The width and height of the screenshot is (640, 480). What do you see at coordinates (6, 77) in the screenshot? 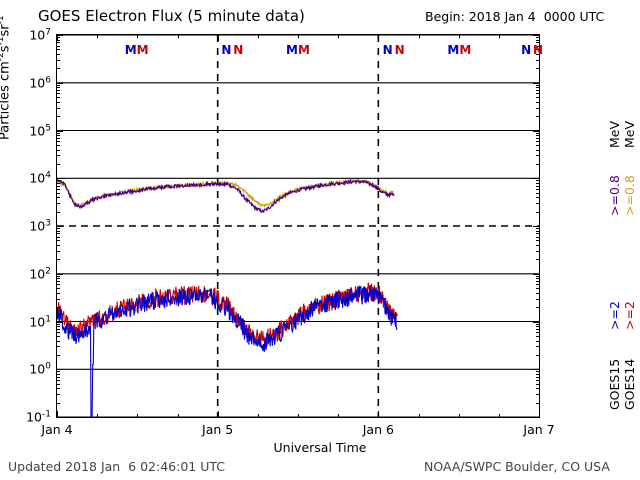
I see `y-axis-title: Particles cm-2s-1sr-1` at bounding box center [6, 77].